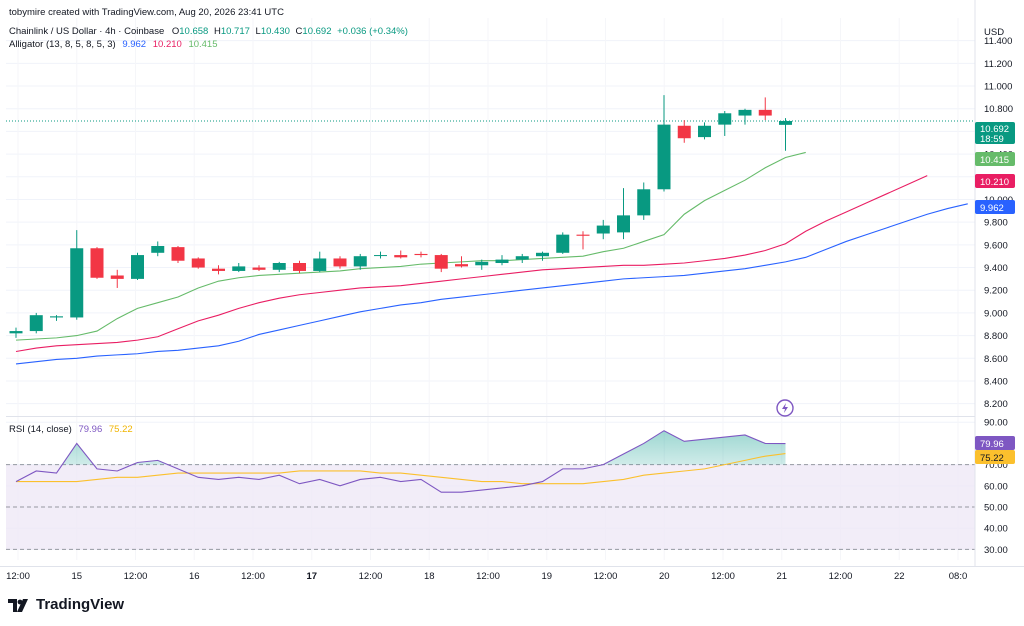  I want to click on time-tick-label: 16, so click(194, 576).